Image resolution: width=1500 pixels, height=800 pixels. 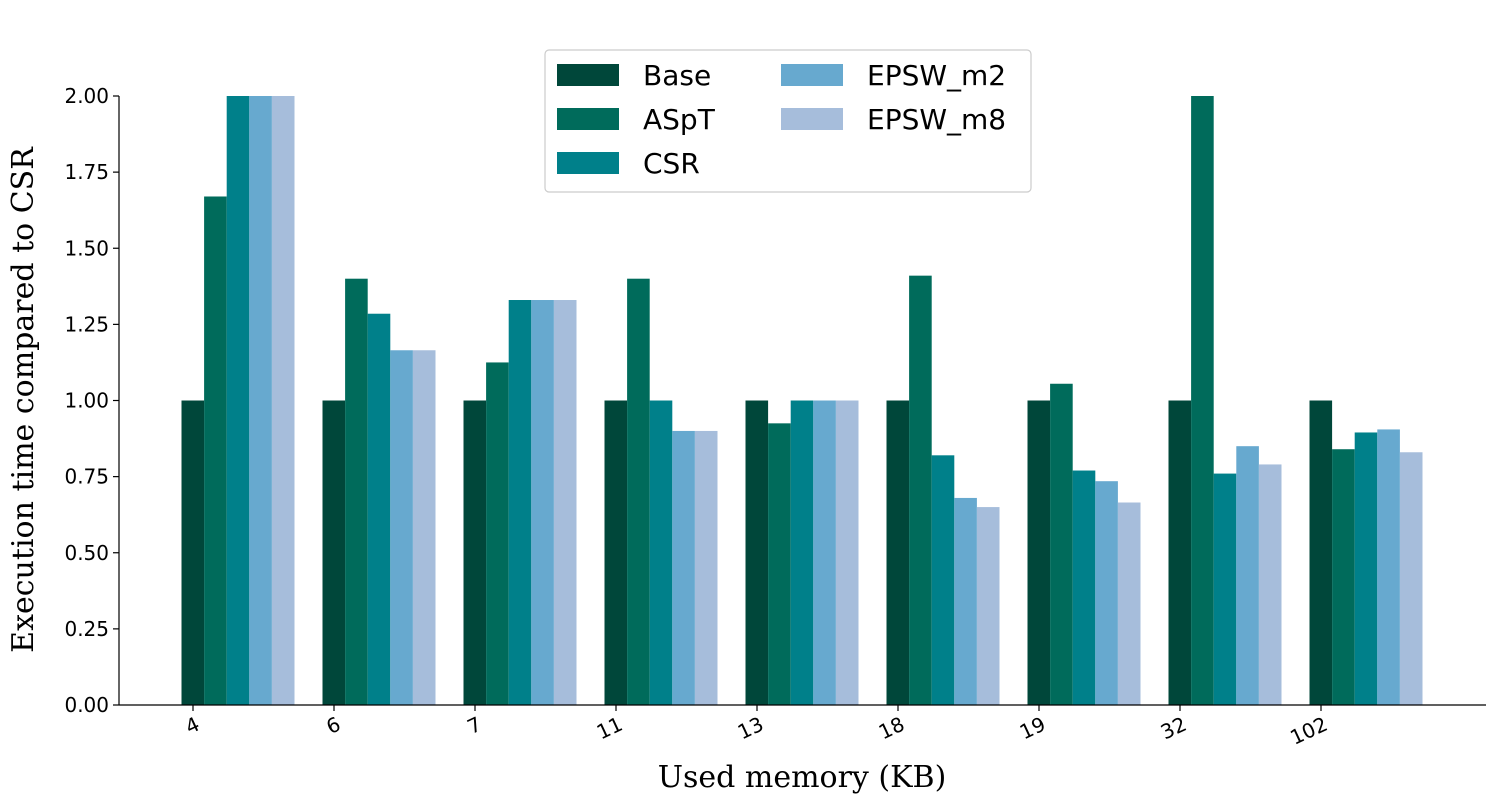 What do you see at coordinates (333, 725) in the screenshot?
I see `x-tick-label: 6` at bounding box center [333, 725].